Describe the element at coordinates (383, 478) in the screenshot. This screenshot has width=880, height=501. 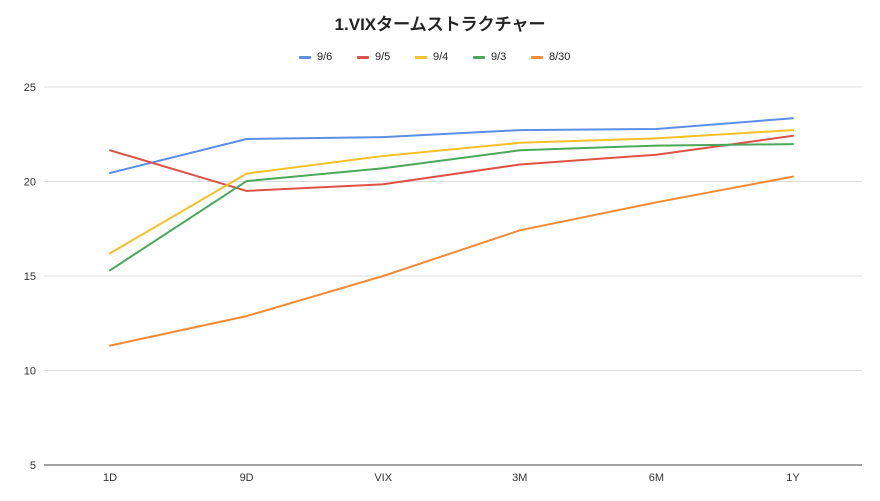
I see `x-tick-label: VIX` at that location.